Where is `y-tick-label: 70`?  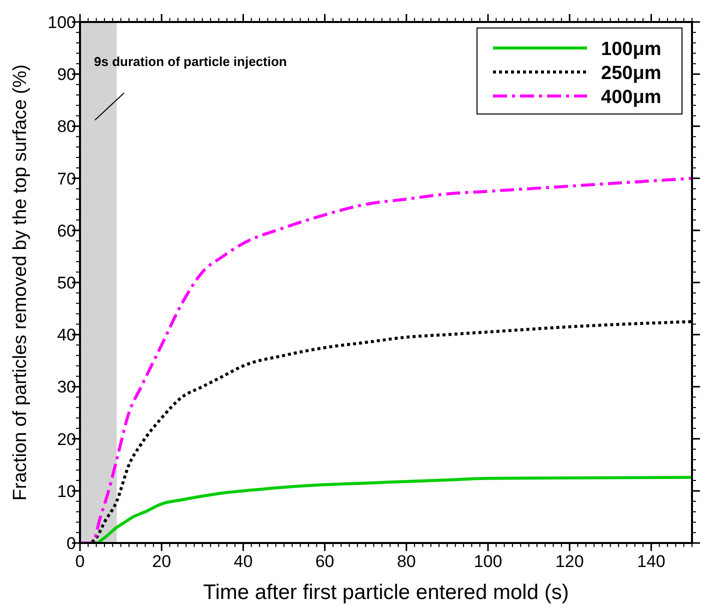
y-tick-label: 70 is located at coordinates (66, 178).